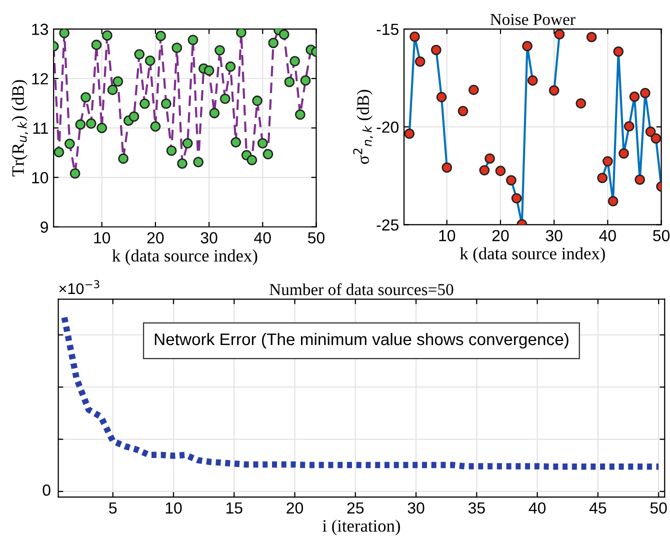 Image resolution: width=670 pixels, height=548 pixels. Describe the element at coordinates (387, 225) in the screenshot. I see `y-tick-label: -25` at that location.